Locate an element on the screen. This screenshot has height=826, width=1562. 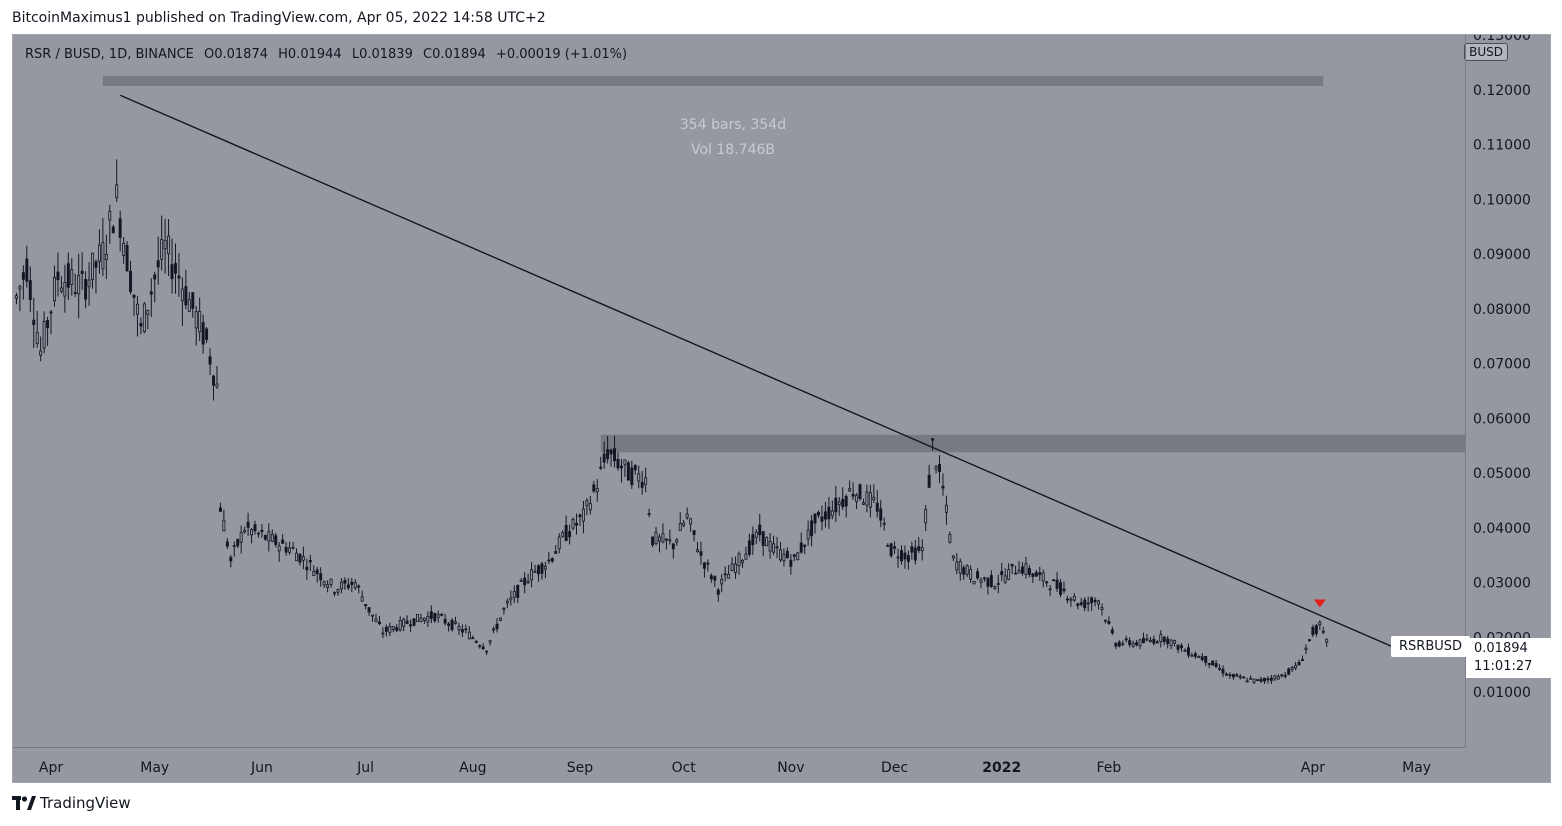
price-axis-tick: 0.01000 is located at coordinates (1502, 693).